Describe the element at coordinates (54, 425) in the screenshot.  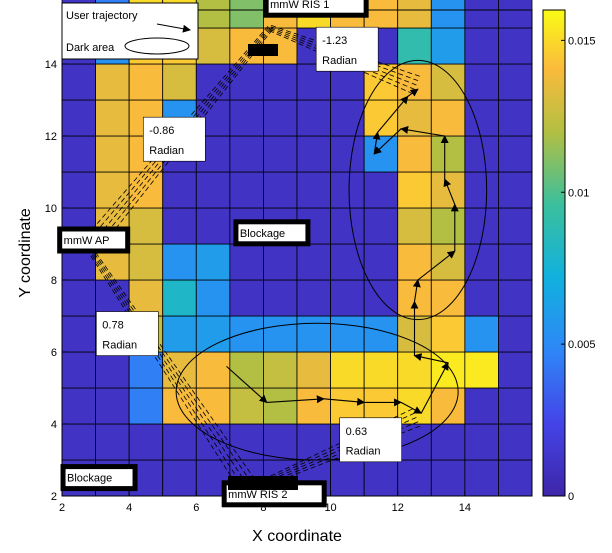
I see `y-tick-label: 4` at that location.